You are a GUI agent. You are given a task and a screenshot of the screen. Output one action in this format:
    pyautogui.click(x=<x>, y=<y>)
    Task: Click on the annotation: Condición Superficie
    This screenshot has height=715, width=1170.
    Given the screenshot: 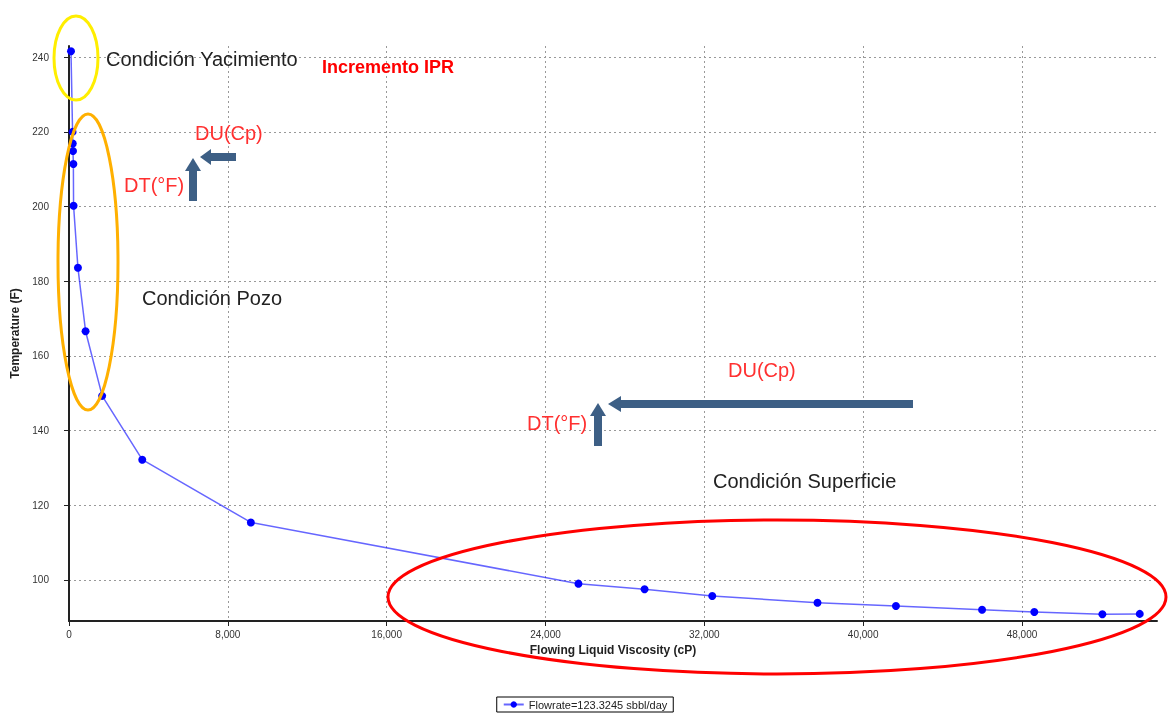 What is the action you would take?
    pyautogui.click(x=805, y=481)
    